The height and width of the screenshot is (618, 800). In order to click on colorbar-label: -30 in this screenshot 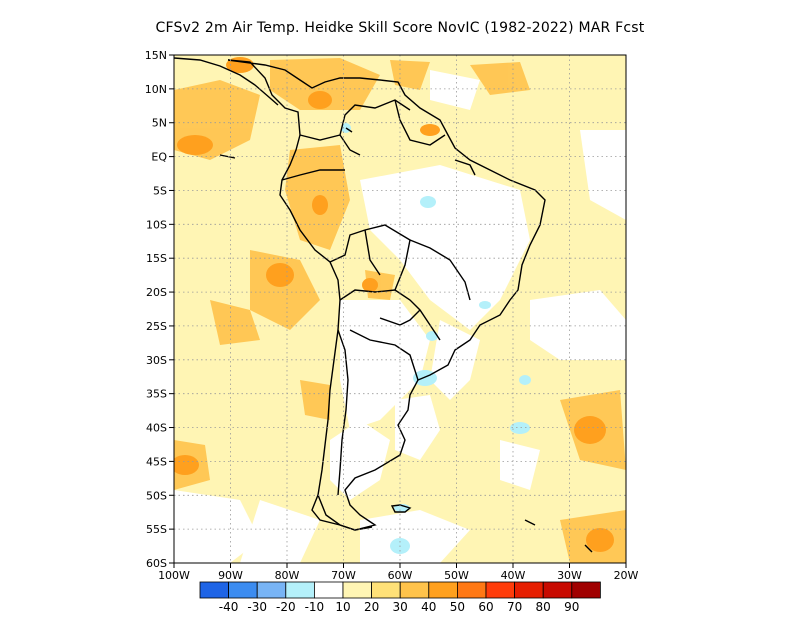, I will do `click(257, 607)`.